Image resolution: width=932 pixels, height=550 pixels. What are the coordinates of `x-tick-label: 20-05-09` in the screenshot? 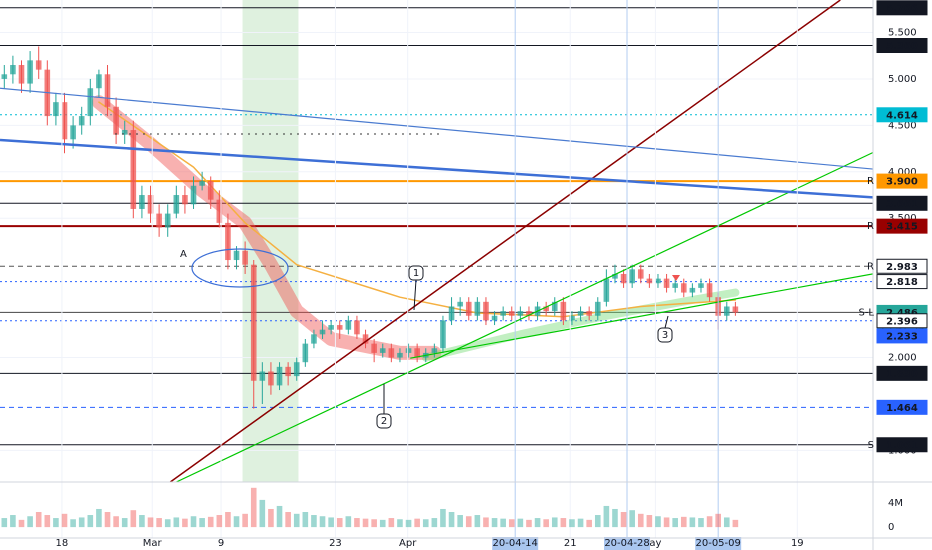 It's located at (717, 543).